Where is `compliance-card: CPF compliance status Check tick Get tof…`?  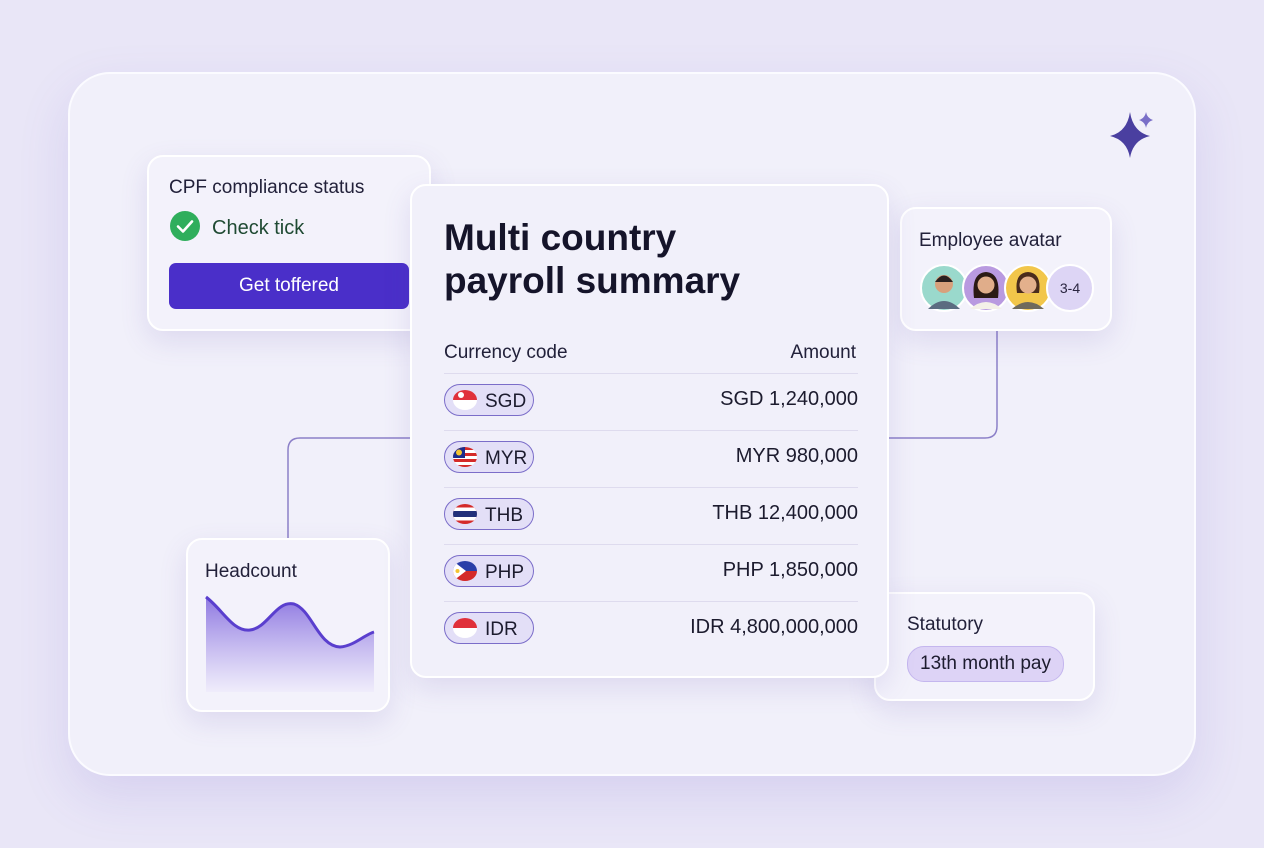
compliance-card: CPF compliance status Check tick Get tof… is located at coordinates (289, 243).